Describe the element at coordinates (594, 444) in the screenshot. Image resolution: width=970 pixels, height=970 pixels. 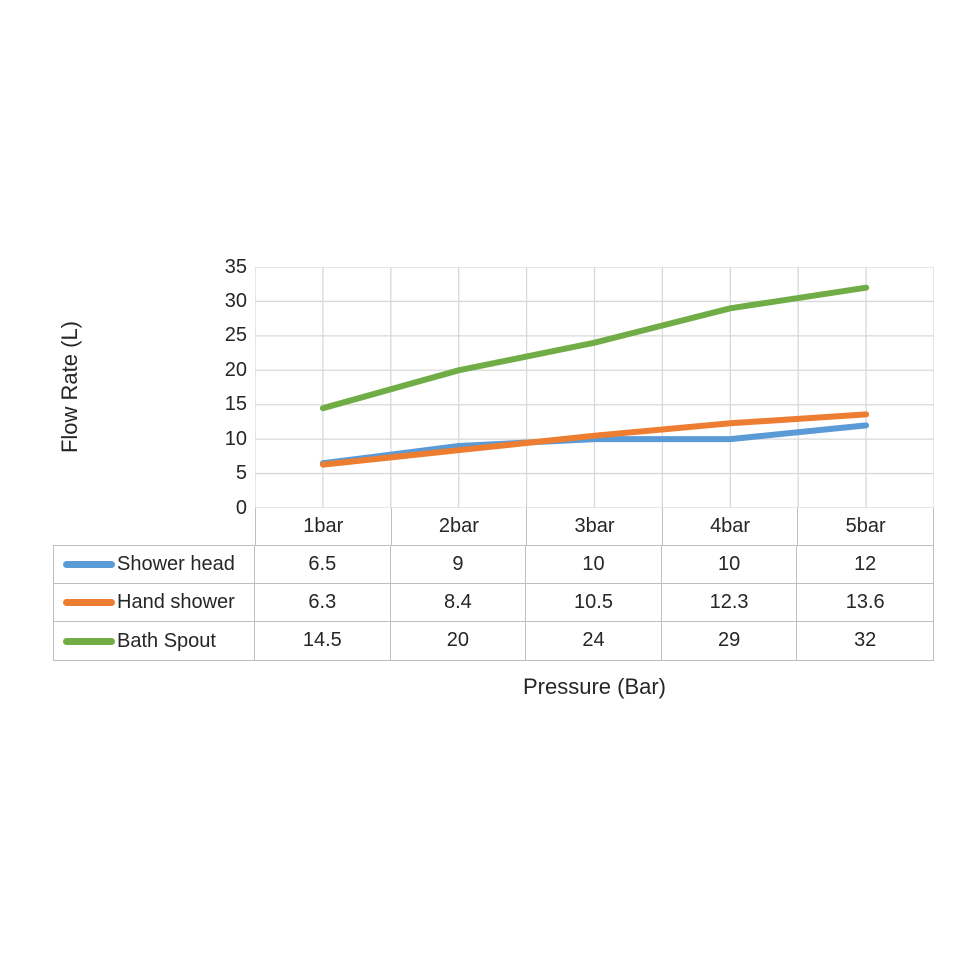
I see `series-line-shower-head` at that location.